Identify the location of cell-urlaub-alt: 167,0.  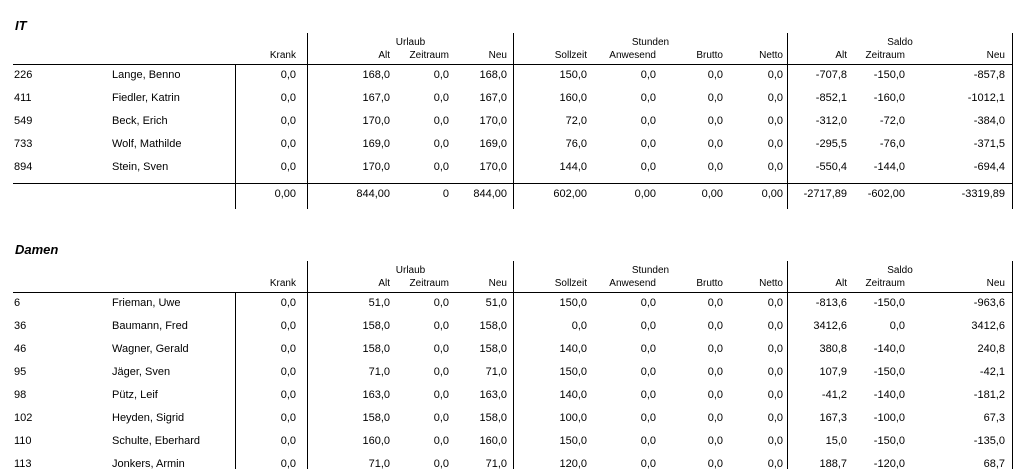
(376, 98).